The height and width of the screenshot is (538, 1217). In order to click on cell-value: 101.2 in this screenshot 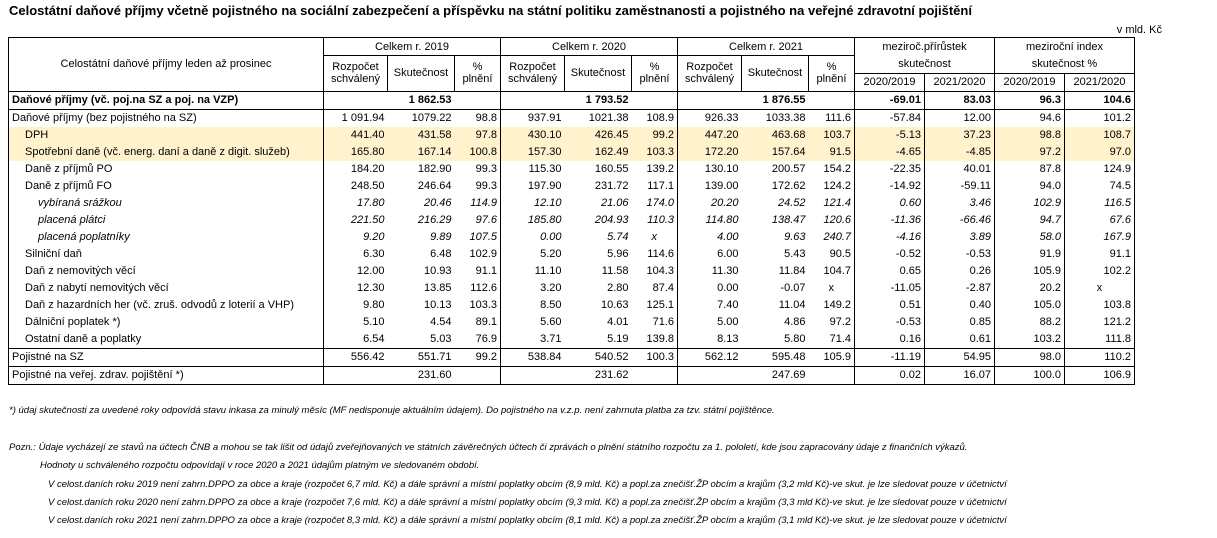, I will do `click(1099, 117)`.